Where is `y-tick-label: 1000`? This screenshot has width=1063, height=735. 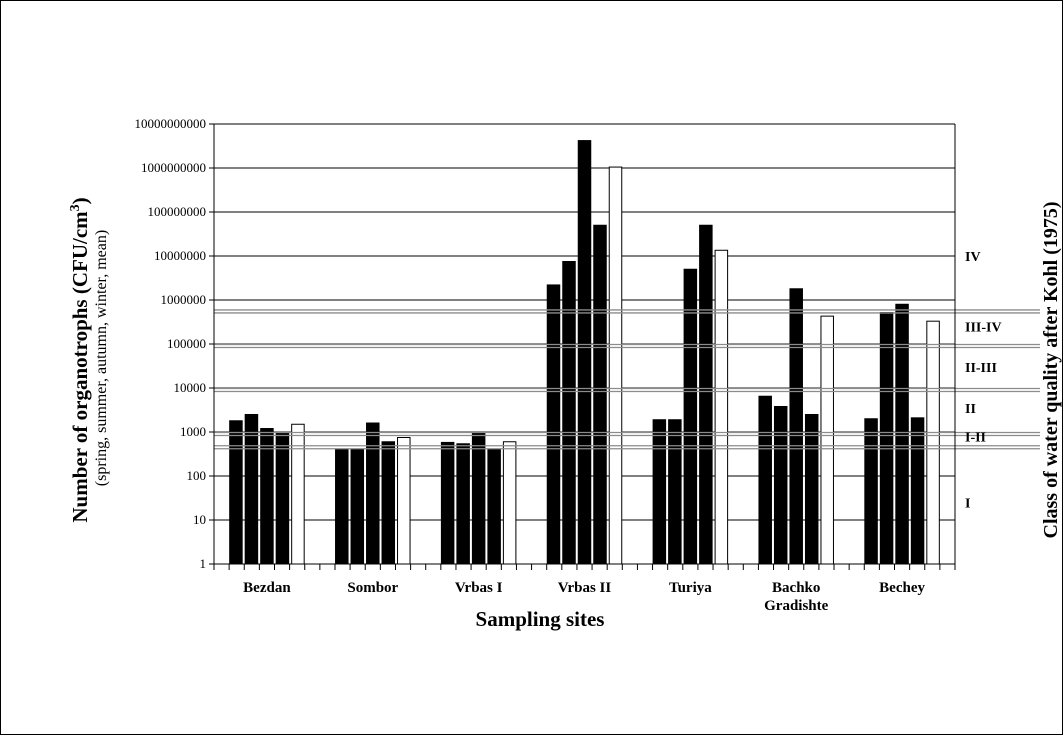
y-tick-label: 1000 is located at coordinates (193, 431).